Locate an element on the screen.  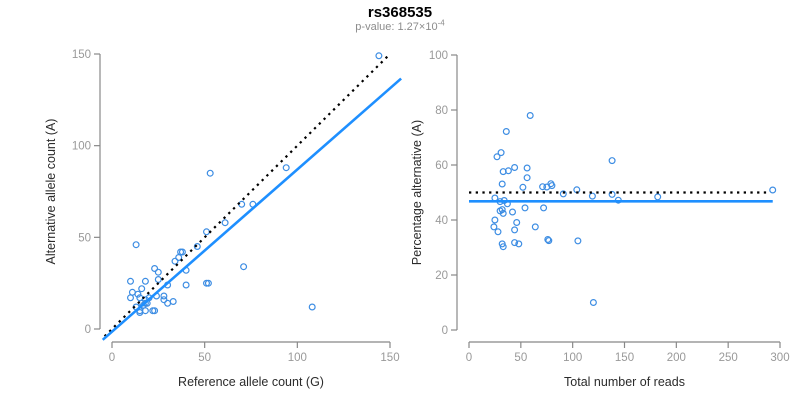
x-axis-title: Reference allele count (G) is located at coordinates (251, 382).